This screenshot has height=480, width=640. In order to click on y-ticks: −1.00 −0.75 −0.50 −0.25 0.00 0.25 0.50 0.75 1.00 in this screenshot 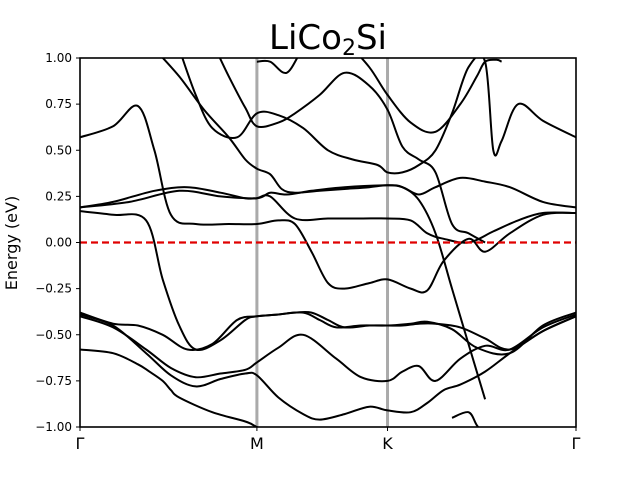, I will do `click(57, 242)`.